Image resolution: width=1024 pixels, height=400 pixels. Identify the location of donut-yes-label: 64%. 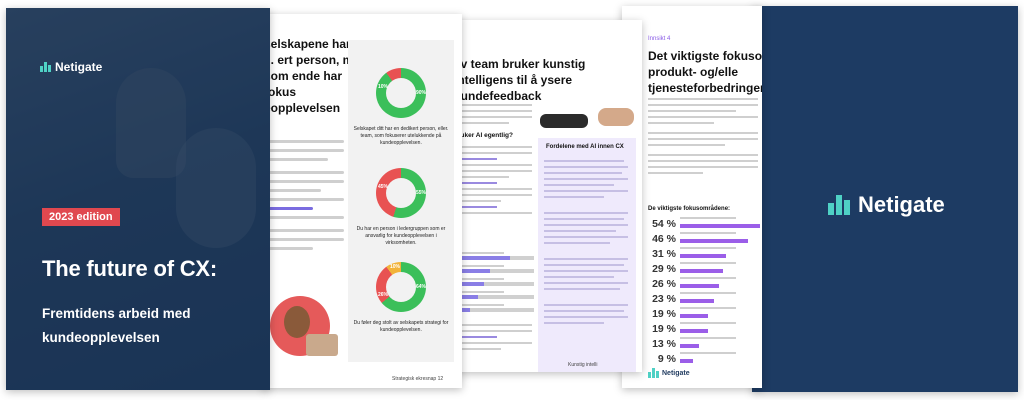
(421, 287).